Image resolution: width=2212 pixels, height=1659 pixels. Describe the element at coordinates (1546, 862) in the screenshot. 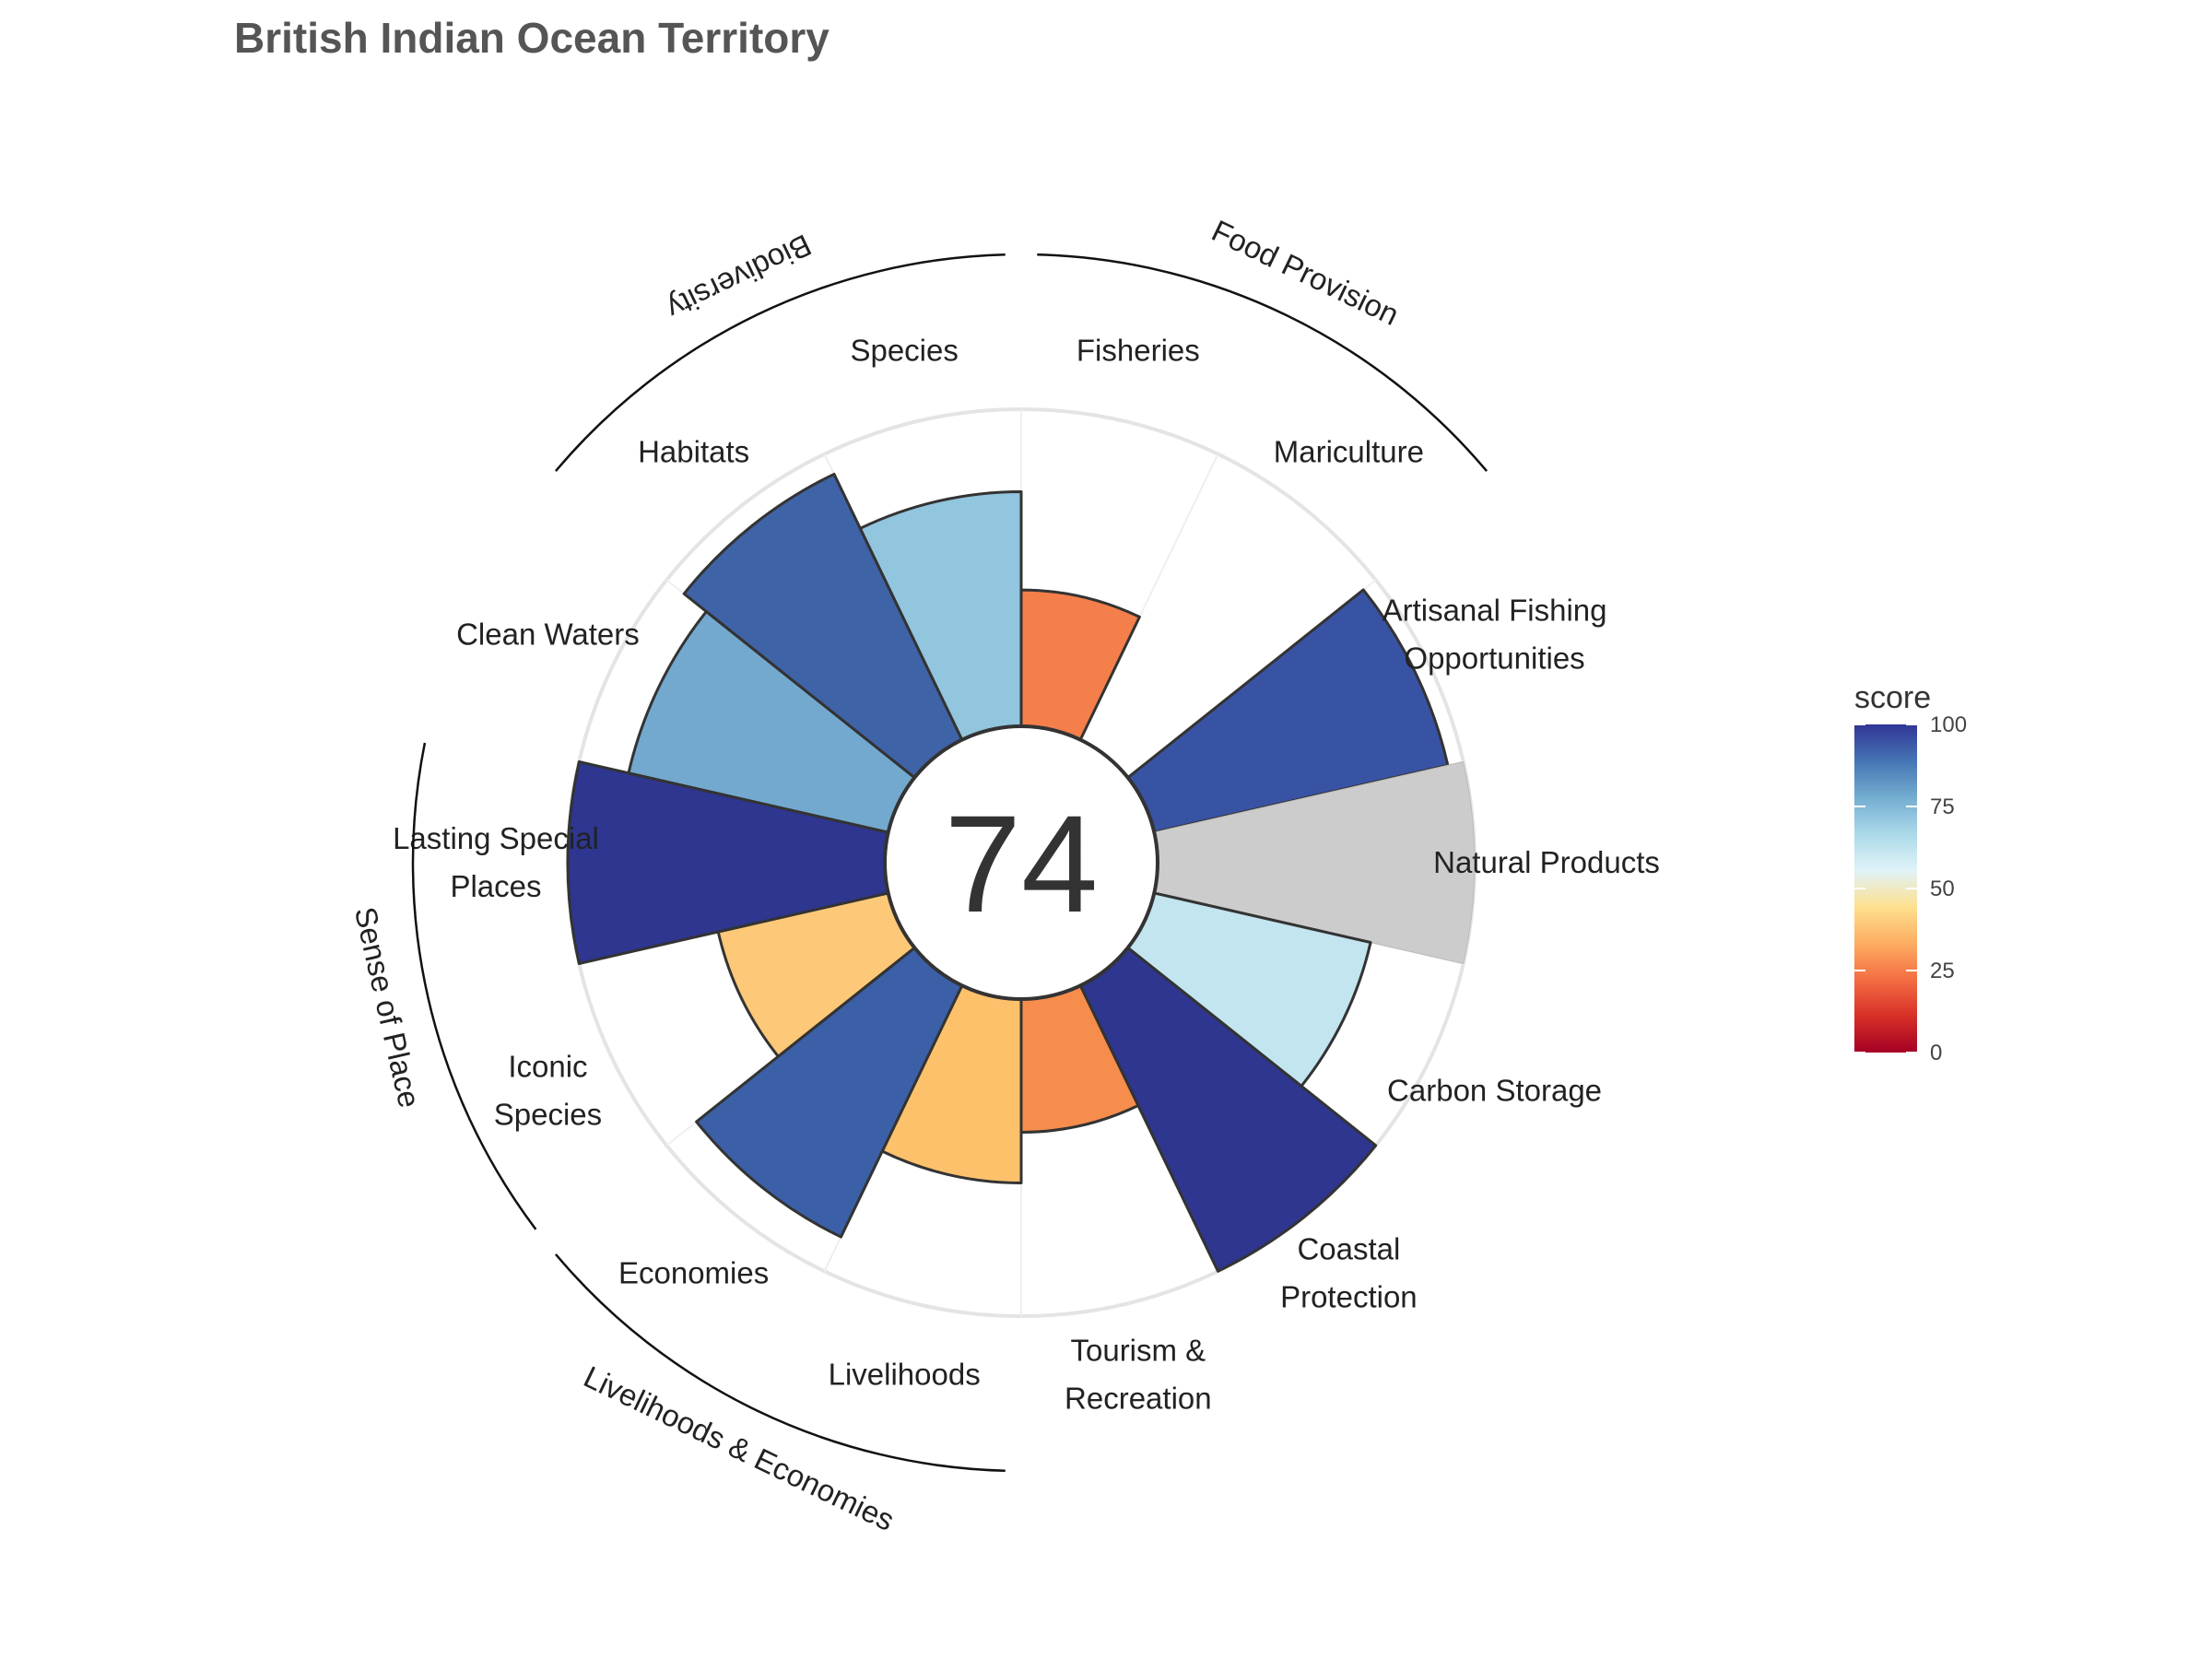

I see `goal-label: Natural Products` at that location.